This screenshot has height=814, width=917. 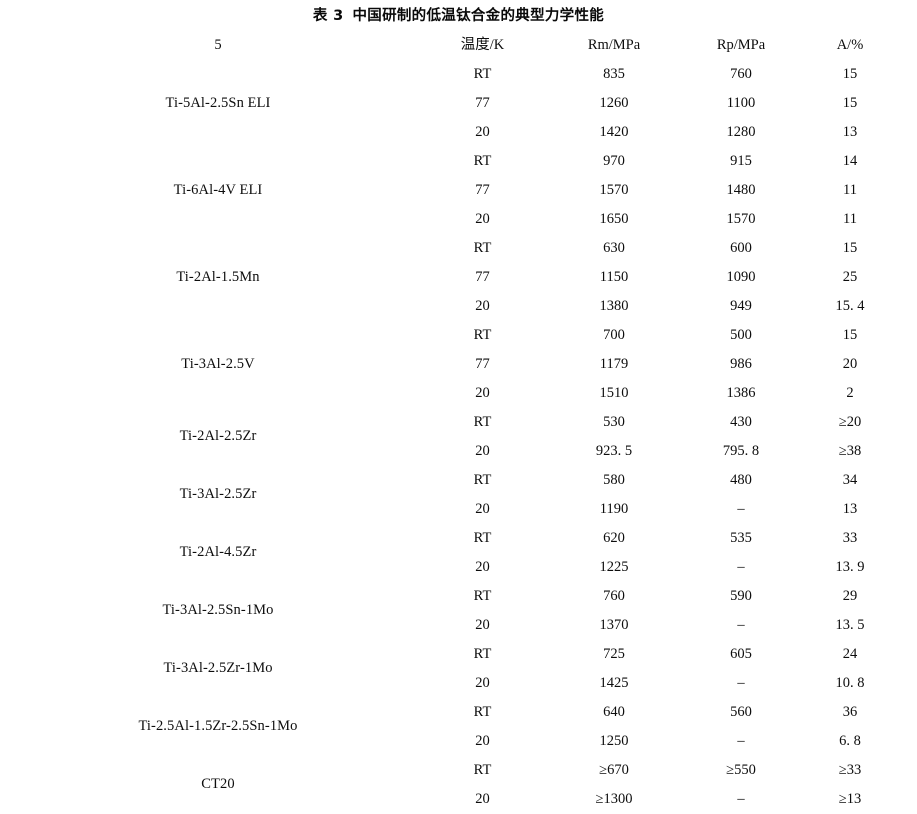 What do you see at coordinates (458, 219) in the screenshot?
I see `table-row: 20 1650 1570 11` at bounding box center [458, 219].